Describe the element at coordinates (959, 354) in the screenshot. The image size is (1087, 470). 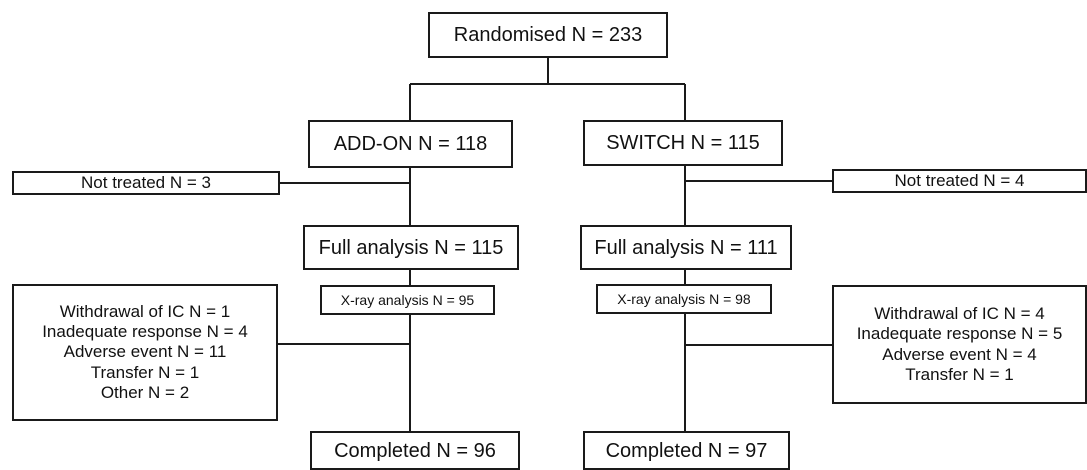
I see `right-discontinued-line: Adverse event N = 4` at that location.